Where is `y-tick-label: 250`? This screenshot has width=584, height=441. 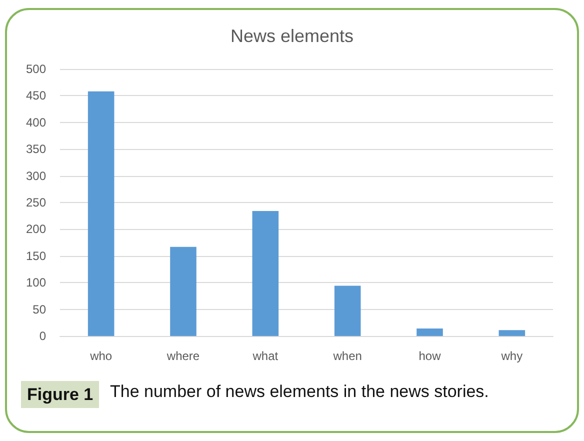 y-tick-label: 250 is located at coordinates (36, 203).